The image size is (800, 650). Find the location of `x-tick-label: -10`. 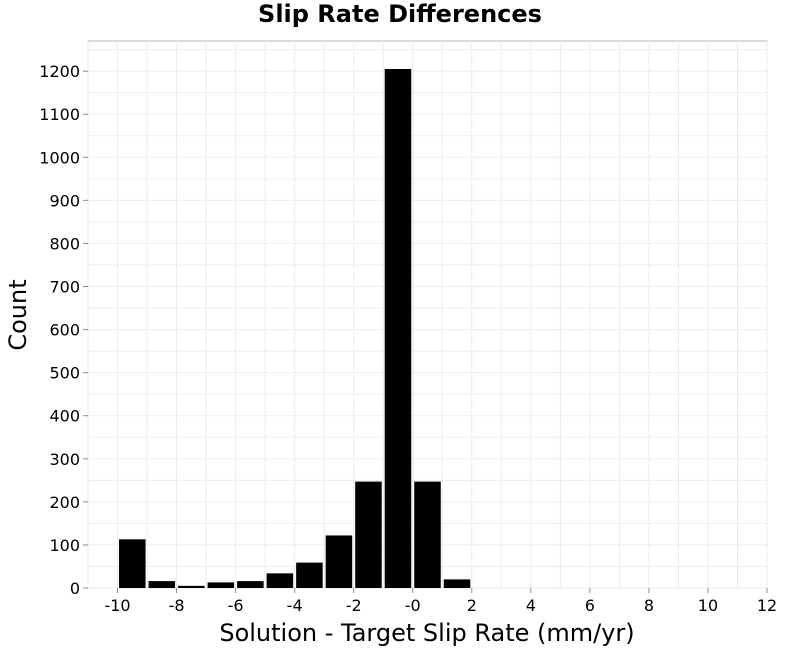

x-tick-label: -10 is located at coordinates (117, 605).